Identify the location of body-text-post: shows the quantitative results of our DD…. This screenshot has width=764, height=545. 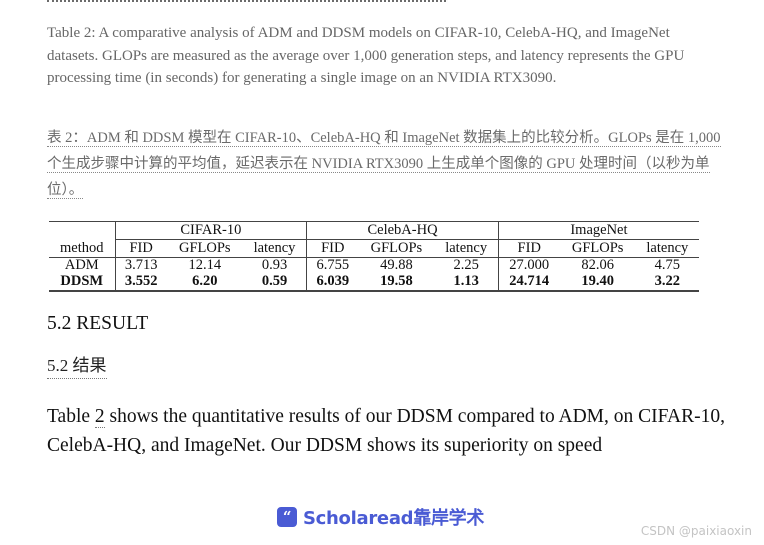
(386, 431).